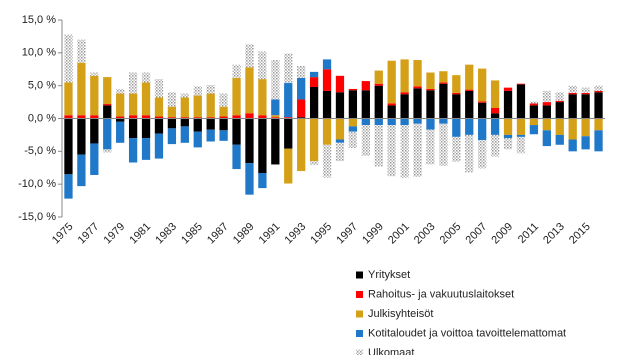 This screenshot has height=355, width=630. What do you see at coordinates (441, 294) in the screenshot?
I see `legend-label: Rahoitus- ja vakuutuslaitokset` at bounding box center [441, 294].